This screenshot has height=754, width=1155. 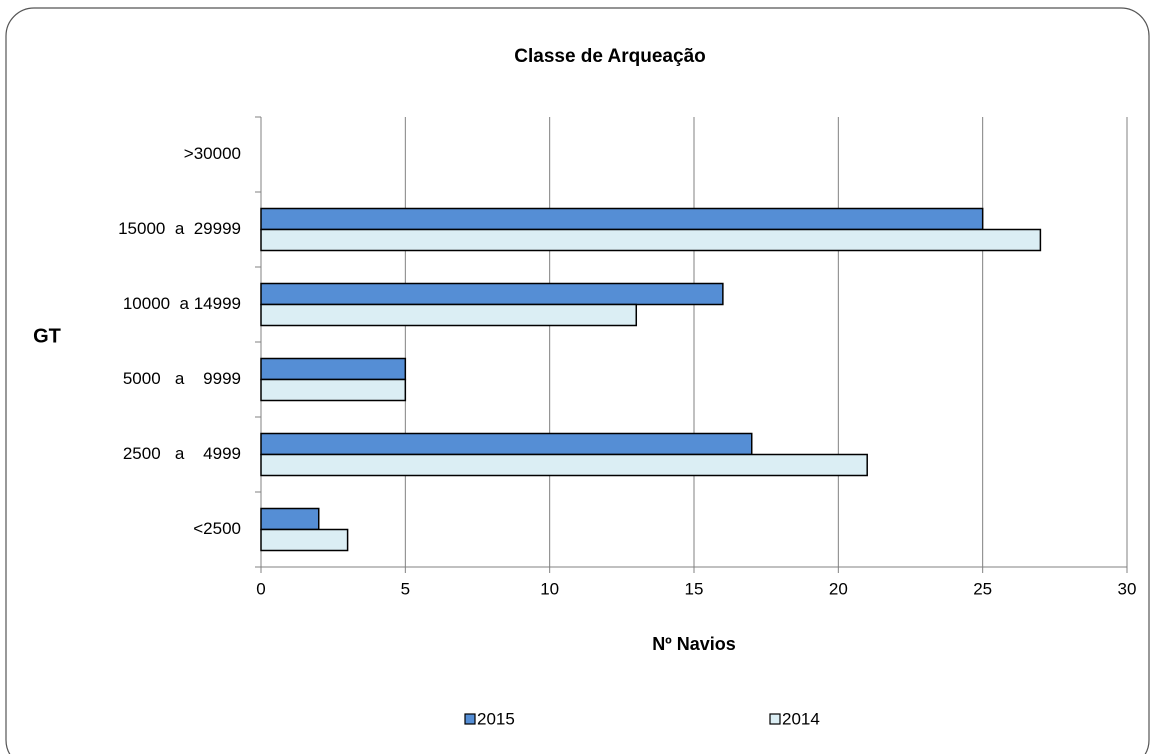 I want to click on x-tick-label: 20, so click(x=838, y=588).